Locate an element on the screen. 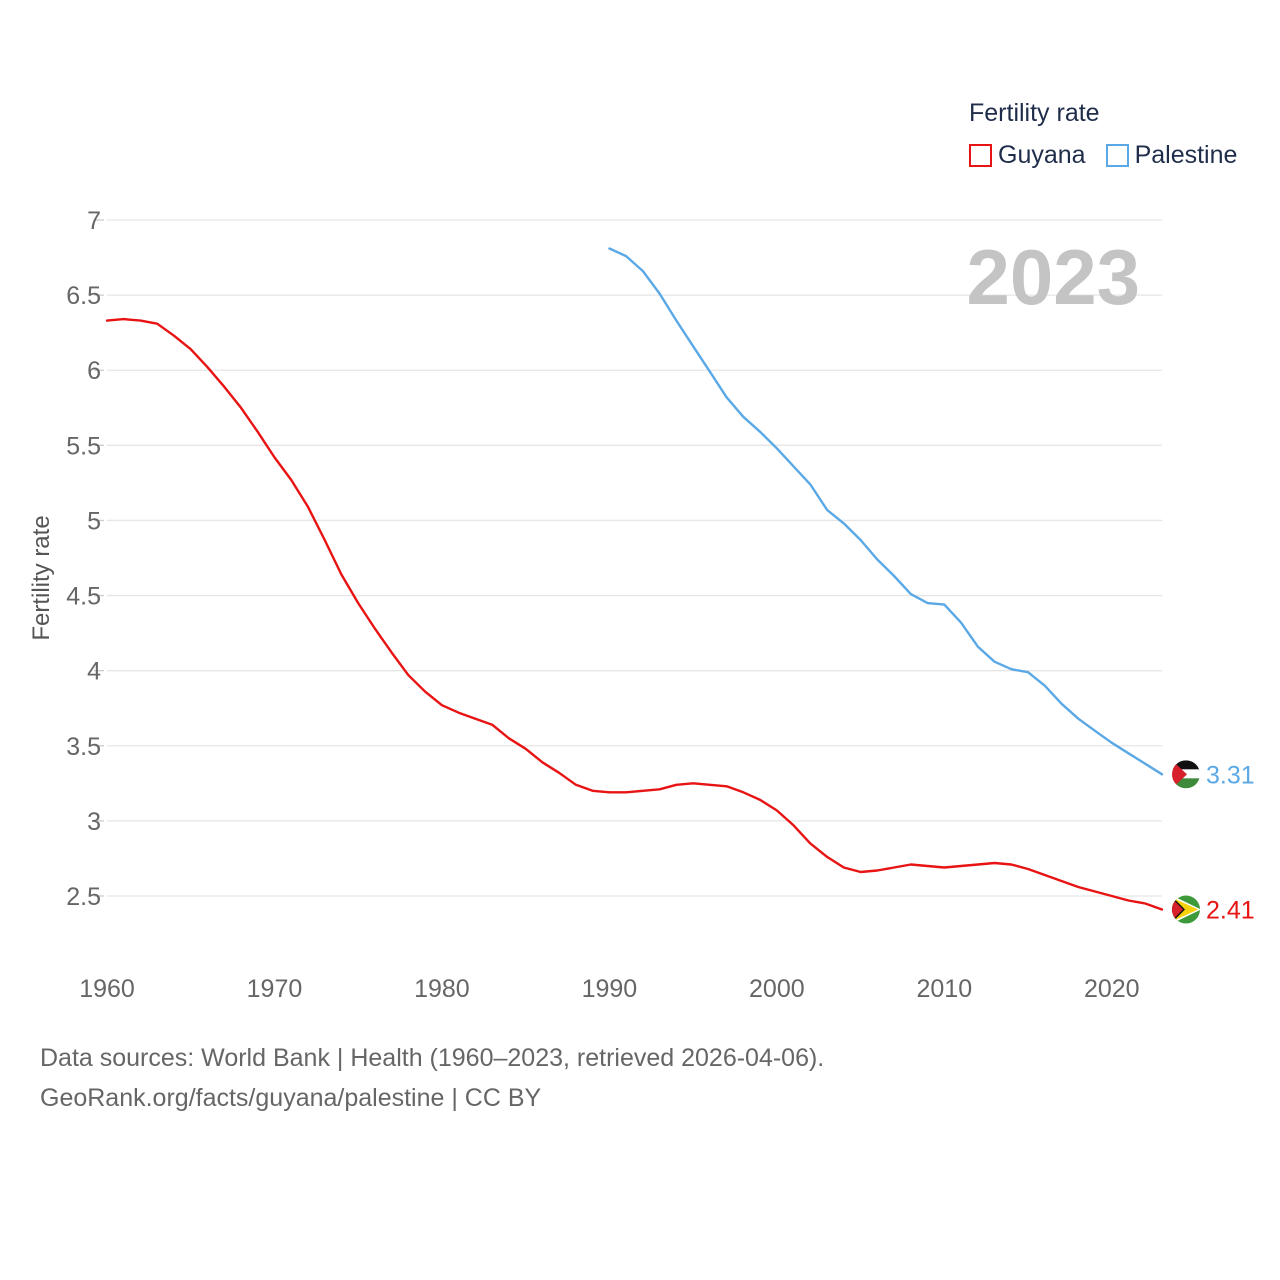 The width and height of the screenshot is (1280, 1280). xtick-label: 1960 is located at coordinates (107, 989).